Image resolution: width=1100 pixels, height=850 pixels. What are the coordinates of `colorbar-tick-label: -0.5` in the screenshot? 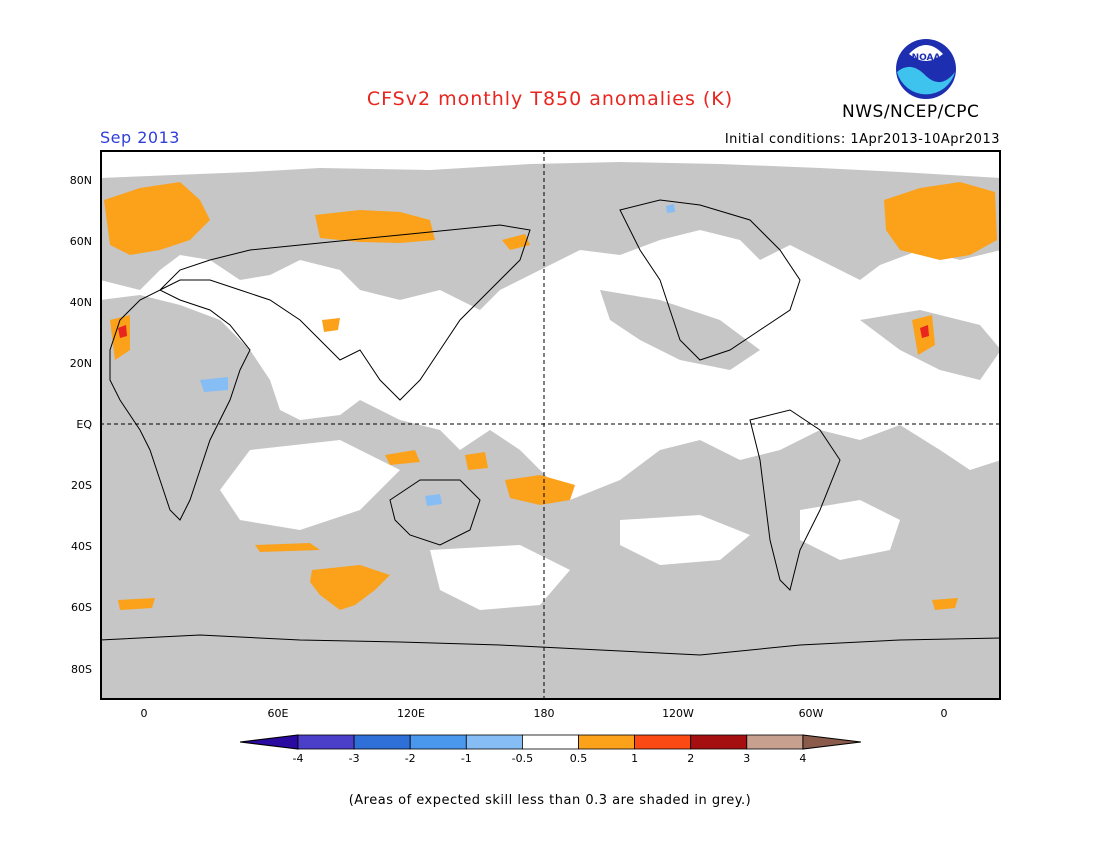 It's located at (522, 758).